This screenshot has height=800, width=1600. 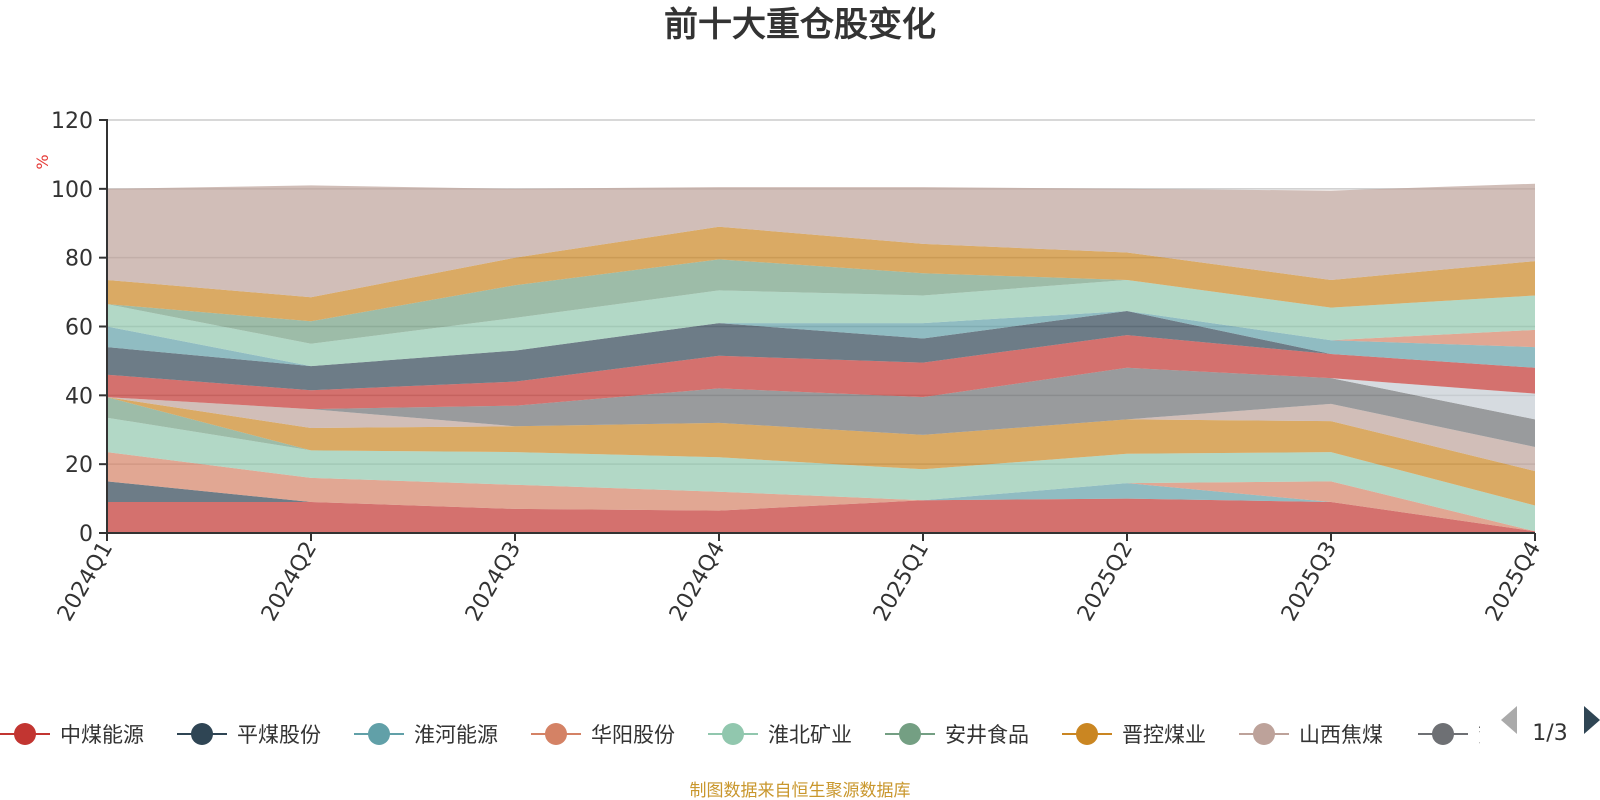 I want to click on y-tick-label-20: 20, so click(x=79, y=465).